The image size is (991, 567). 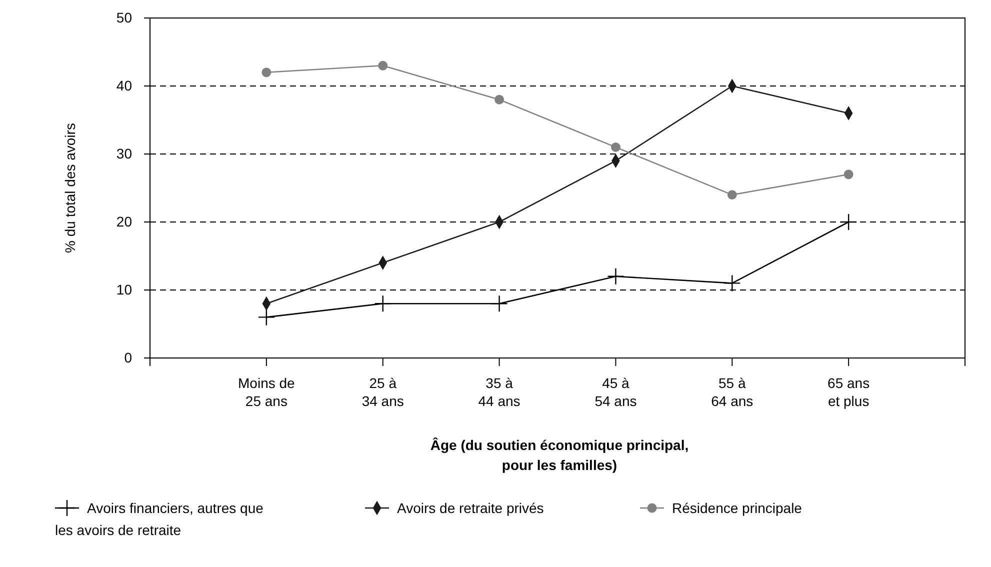 I want to click on x-axis-title: Âge (du soutien économique principal, pour les familles), so click(x=559, y=455).